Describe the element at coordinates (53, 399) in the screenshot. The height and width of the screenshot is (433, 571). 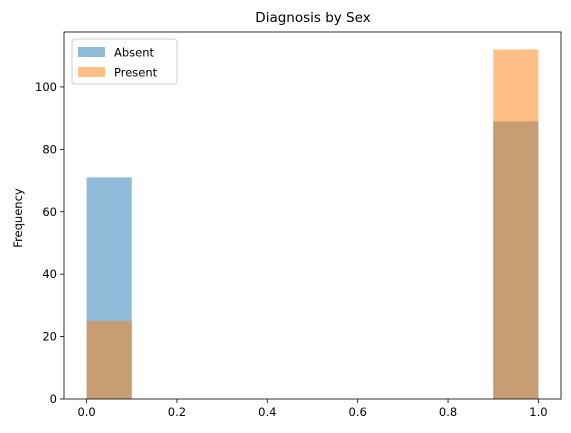
I see `y-tick-label: 0` at that location.